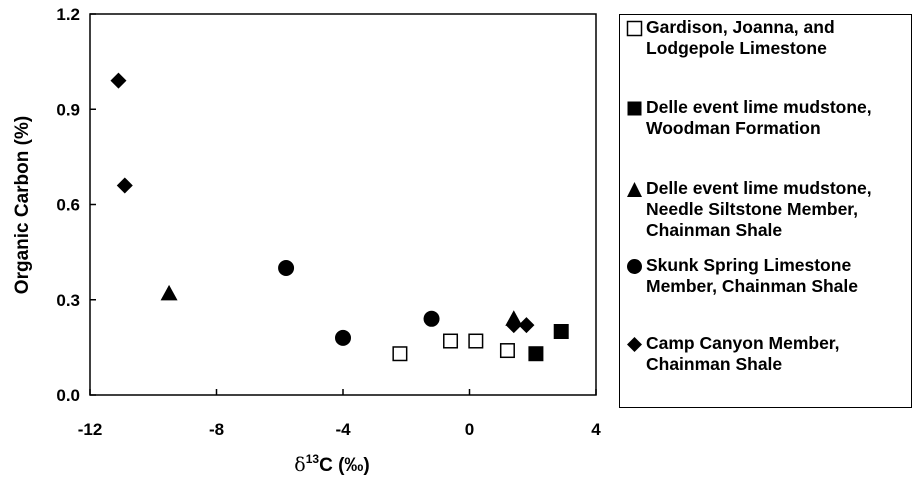 This screenshot has height=485, width=919. Describe the element at coordinates (68, 395) in the screenshot. I see `y-tick-label: 0.0` at that location.